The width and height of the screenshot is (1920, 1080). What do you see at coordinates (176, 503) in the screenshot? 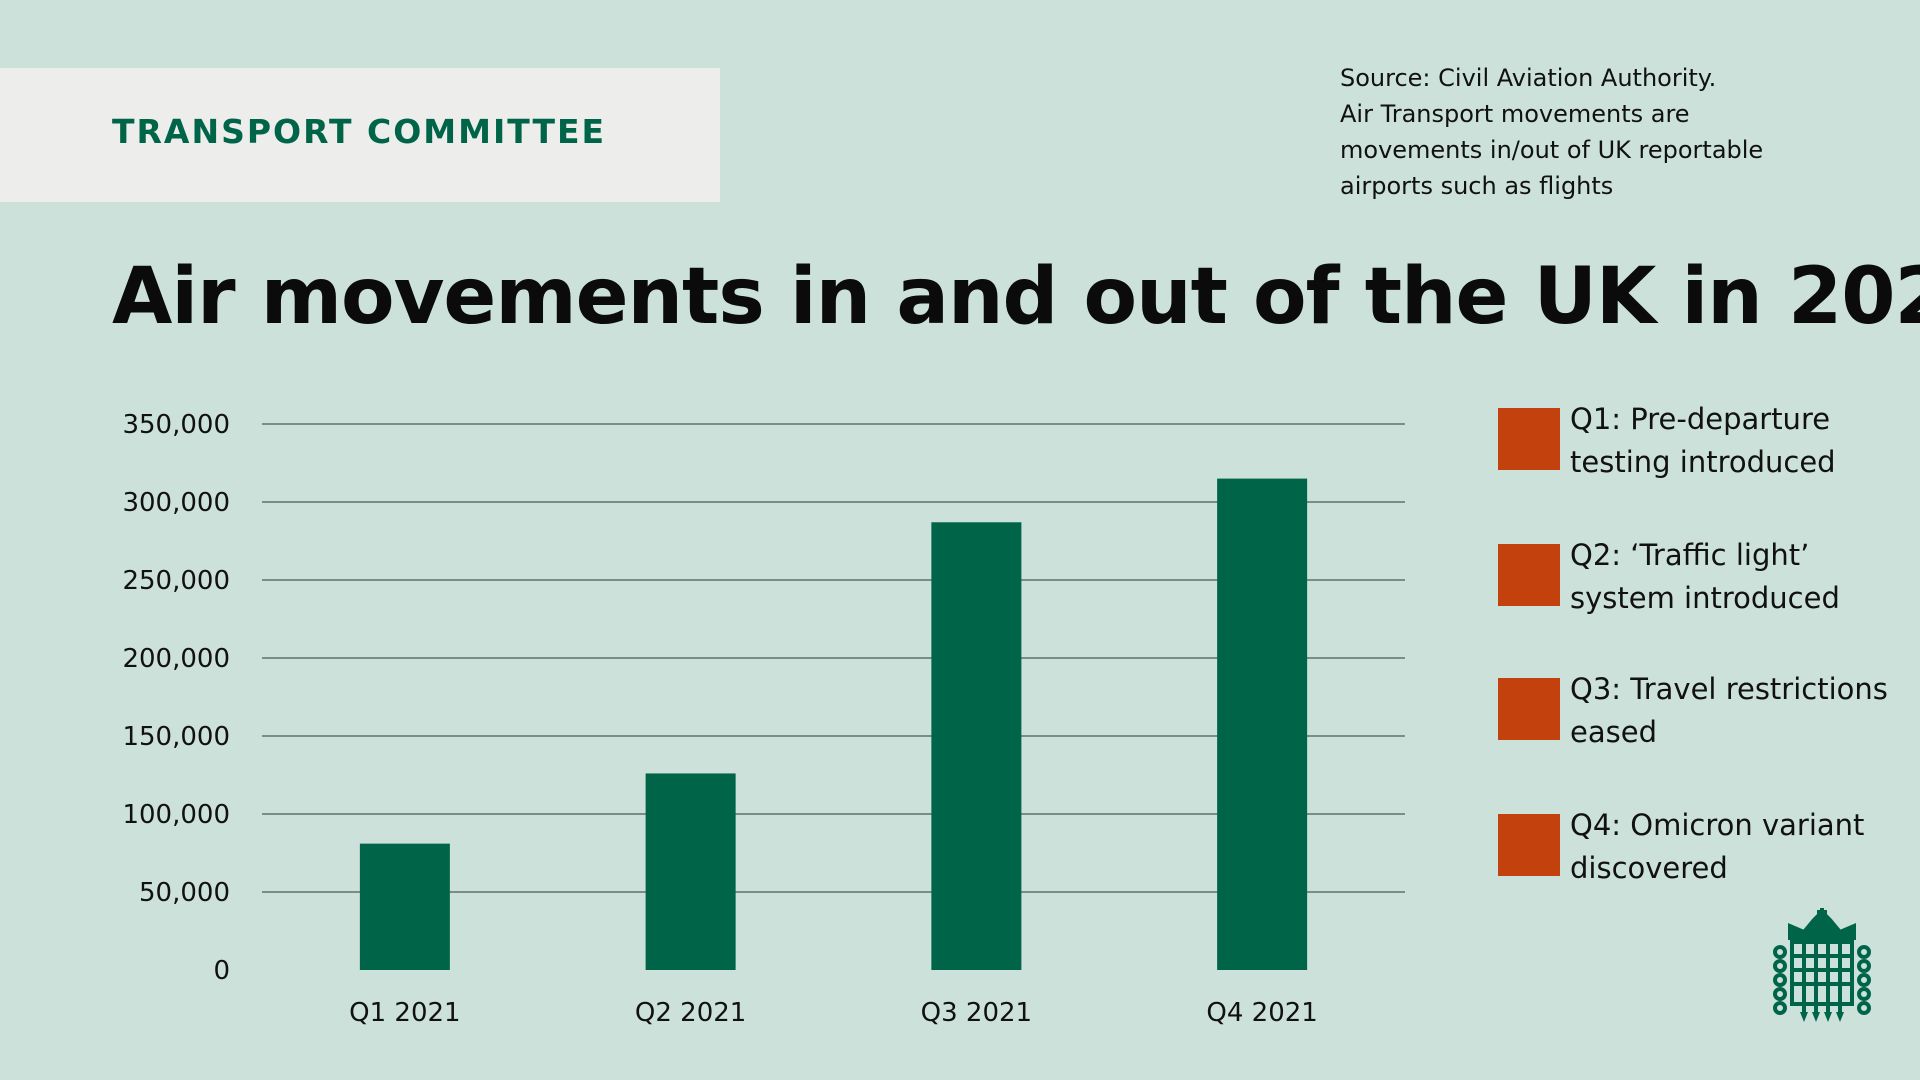
I see `y-tick-label: 300,000` at bounding box center [176, 503].